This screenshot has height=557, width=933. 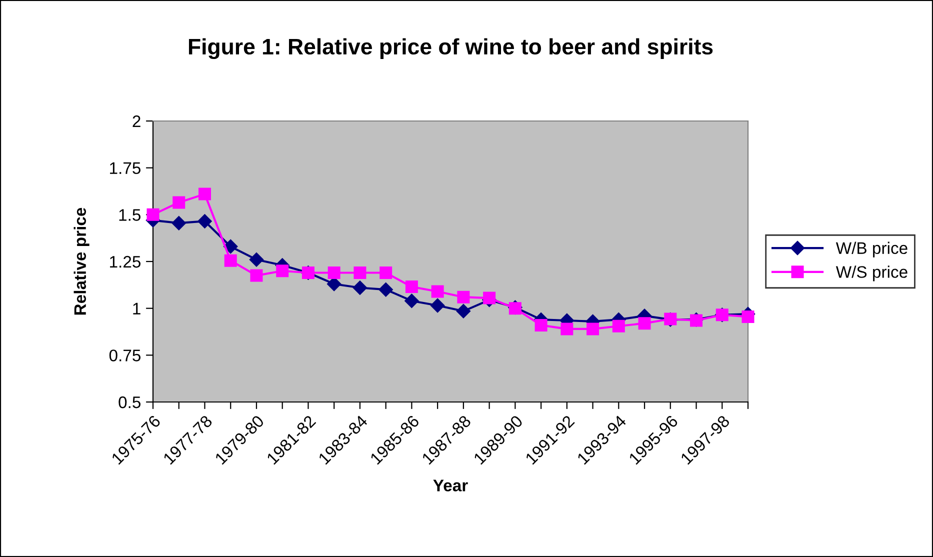 I want to click on y-tick-label: 2, so click(x=136, y=121).